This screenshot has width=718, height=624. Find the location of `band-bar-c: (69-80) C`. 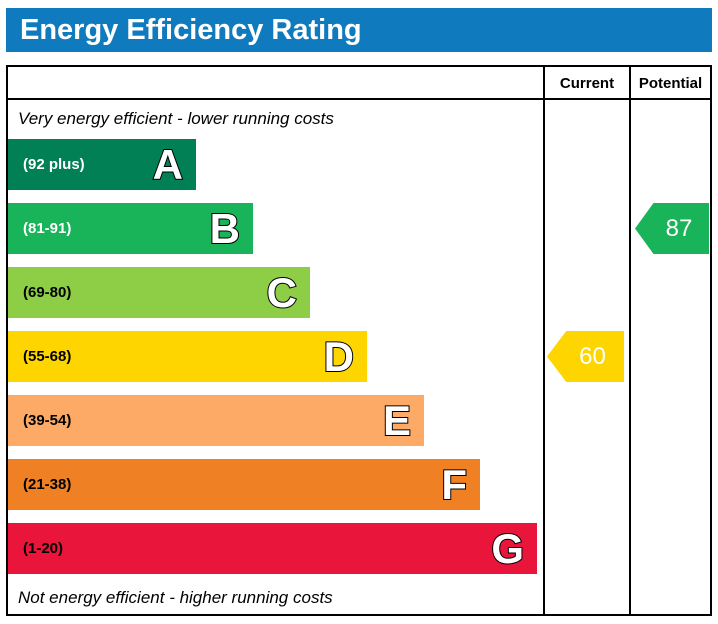

band-bar-c: (69-80) C is located at coordinates (159, 292).